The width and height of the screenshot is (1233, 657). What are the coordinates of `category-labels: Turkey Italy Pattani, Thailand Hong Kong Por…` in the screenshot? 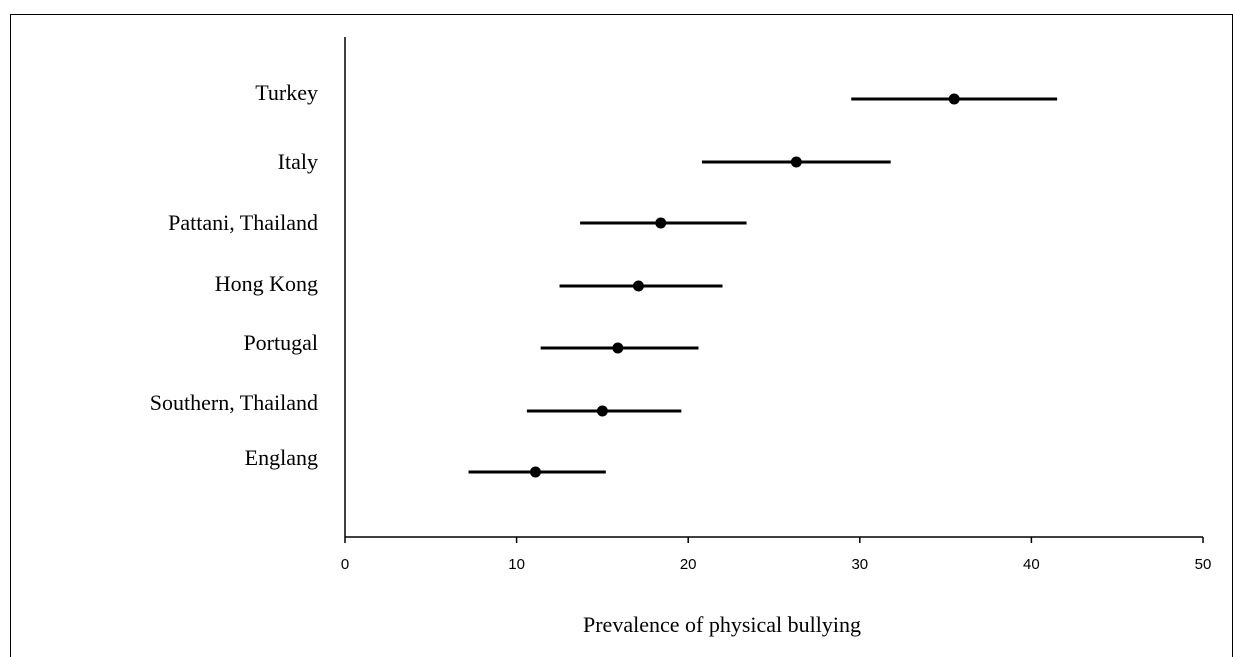 It's located at (234, 275).